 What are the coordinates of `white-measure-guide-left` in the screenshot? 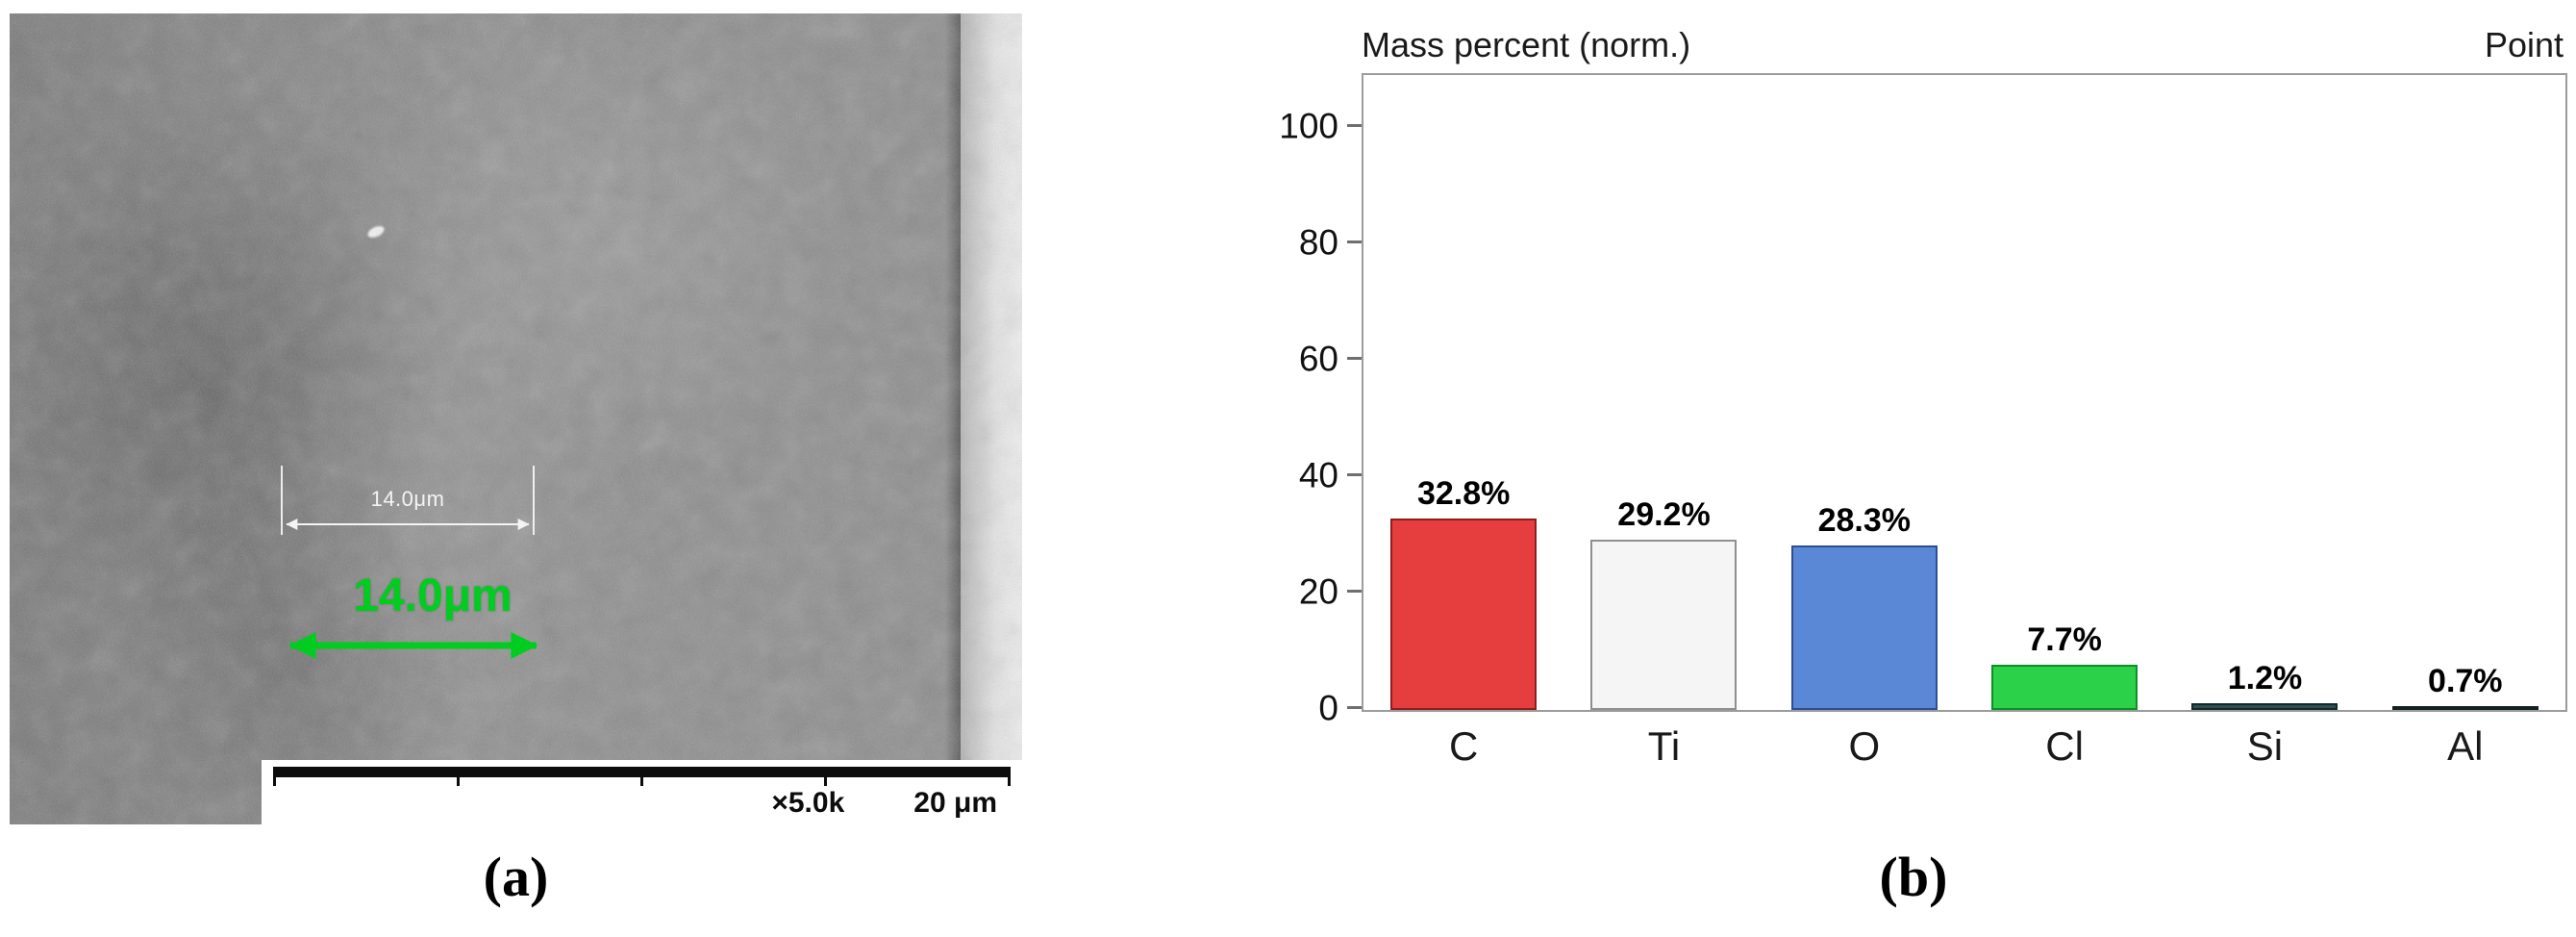 It's located at (282, 500).